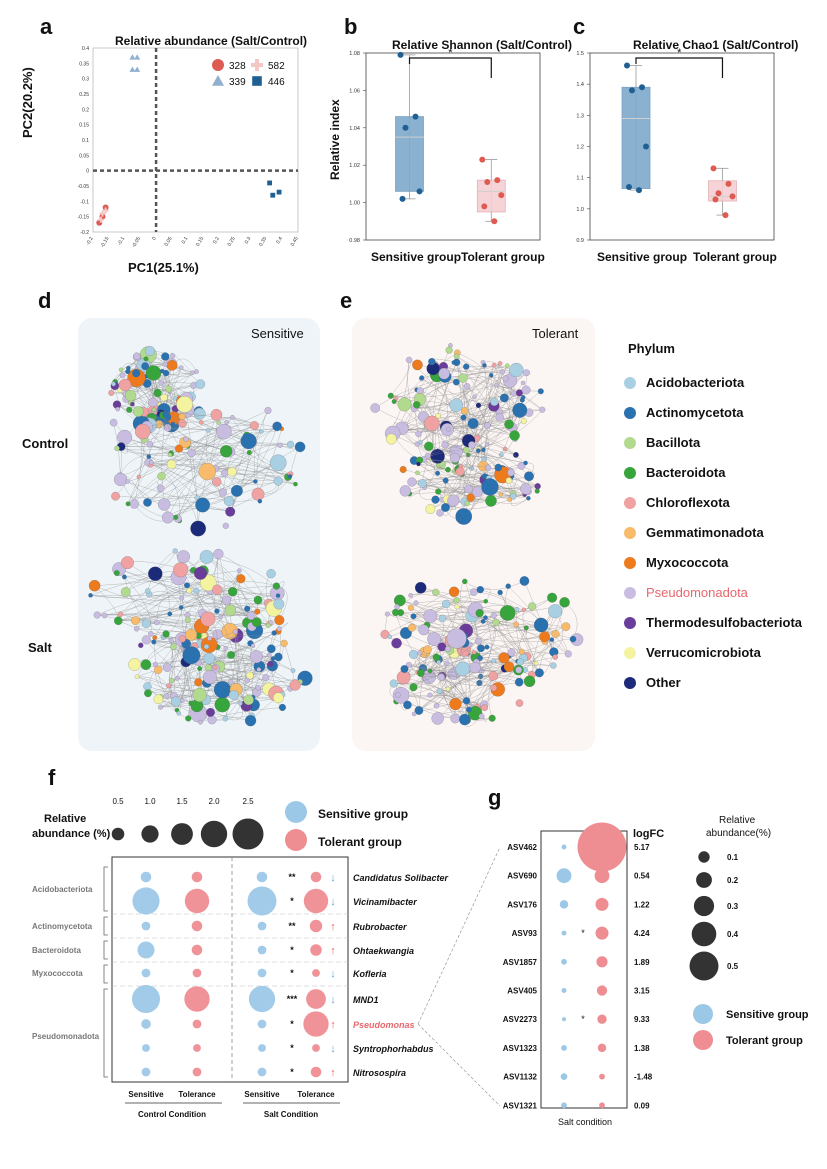 The height and width of the screenshot is (1169, 827). Describe the element at coordinates (84, 187) in the screenshot. I see `pcoa-ytick: -0.05` at that location.